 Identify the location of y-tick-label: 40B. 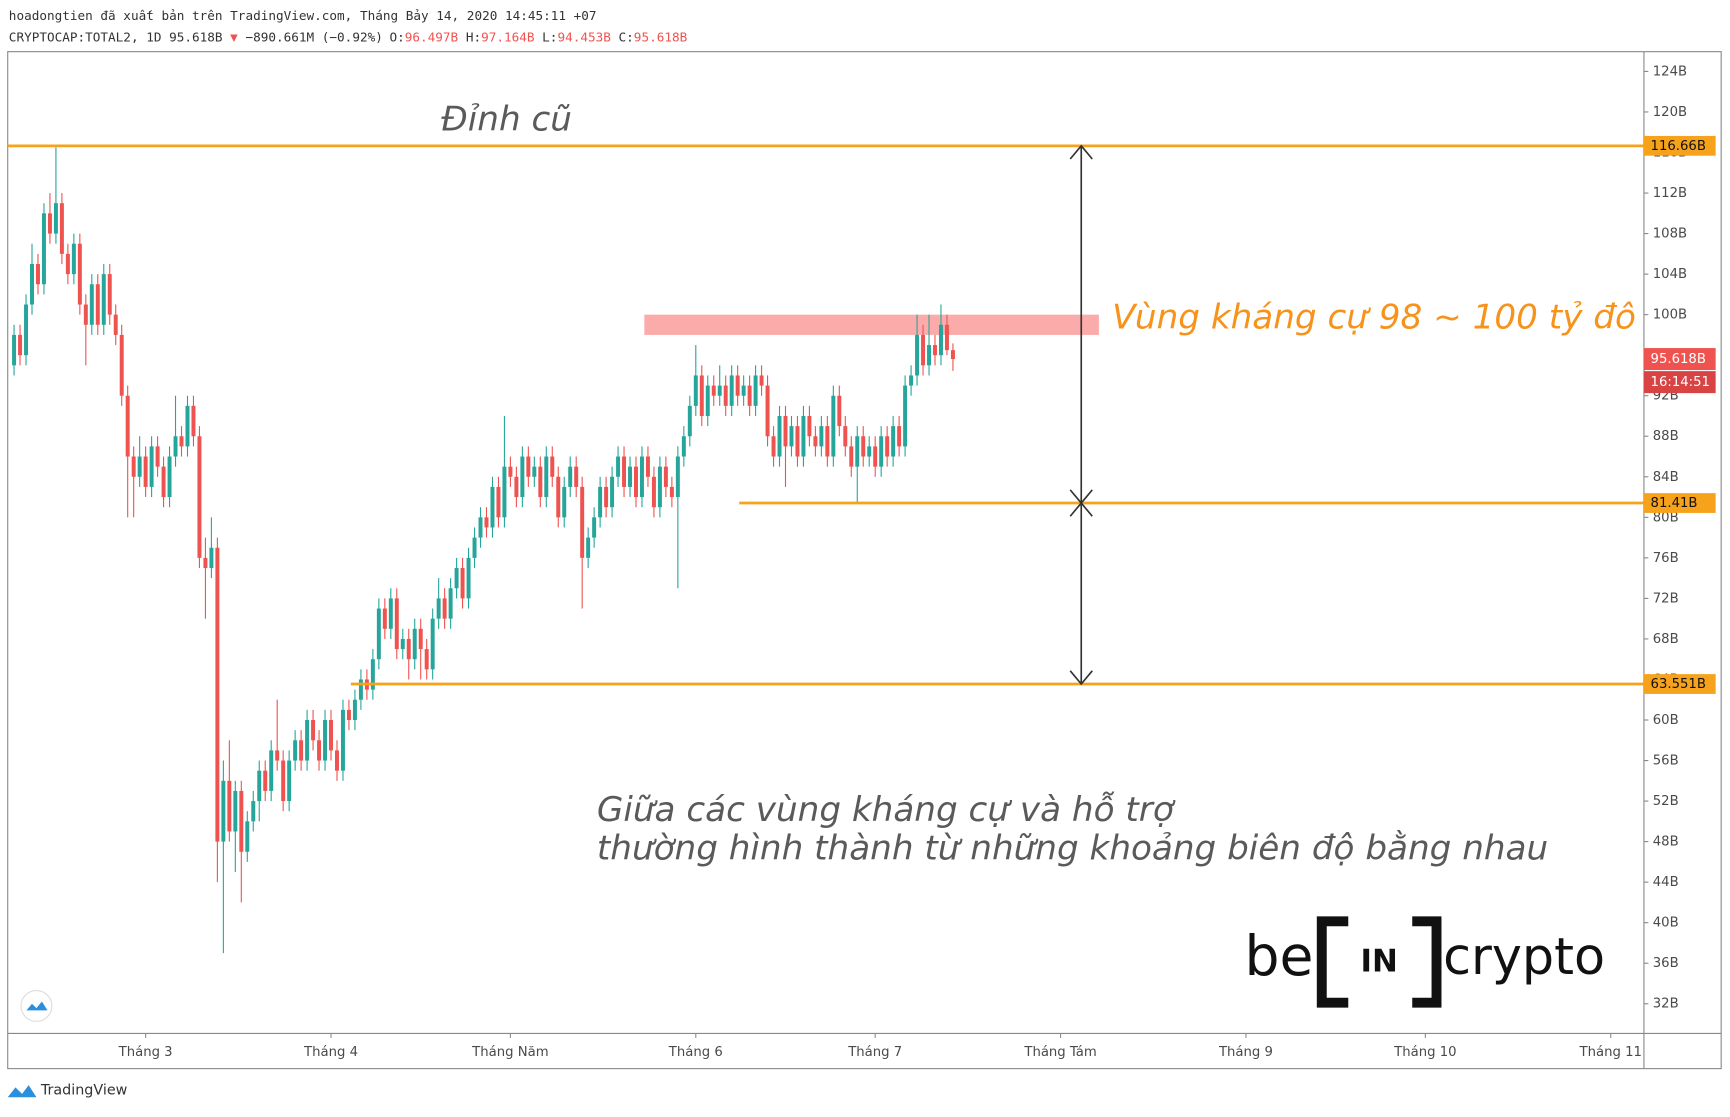
(1666, 923).